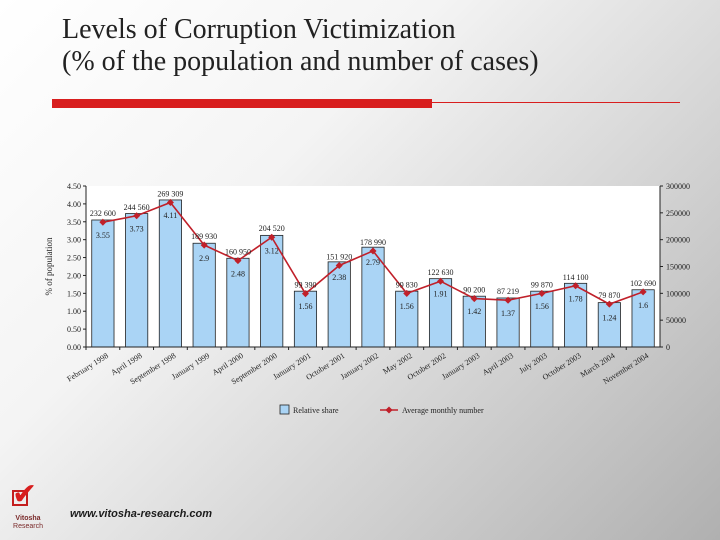  What do you see at coordinates (204, 236) in the screenshot?
I see `line-value-label-3: 189 930` at bounding box center [204, 236].